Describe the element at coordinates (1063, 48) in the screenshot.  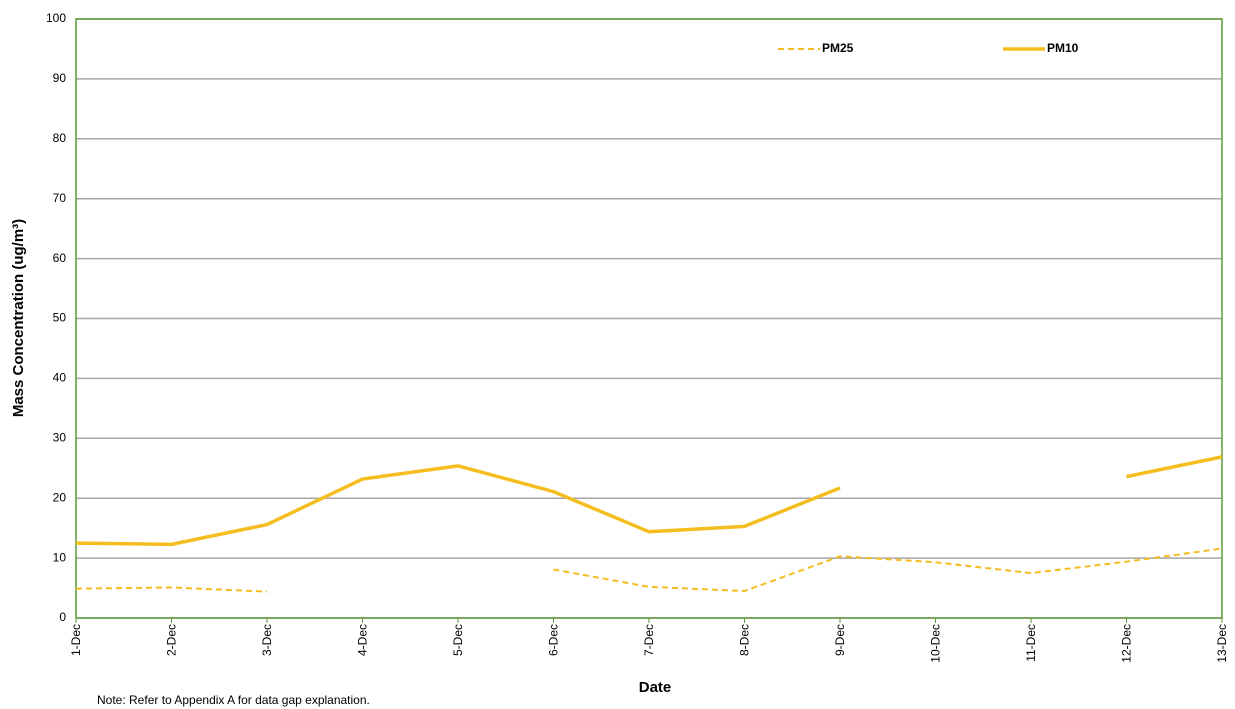
I see `legend-label: PM10` at that location.